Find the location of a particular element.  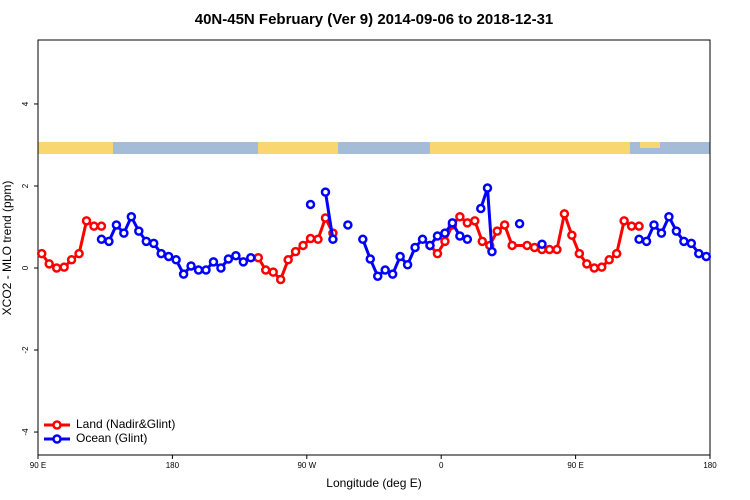

legend-label: Land (Nadir&Glint) is located at coordinates (125, 424).